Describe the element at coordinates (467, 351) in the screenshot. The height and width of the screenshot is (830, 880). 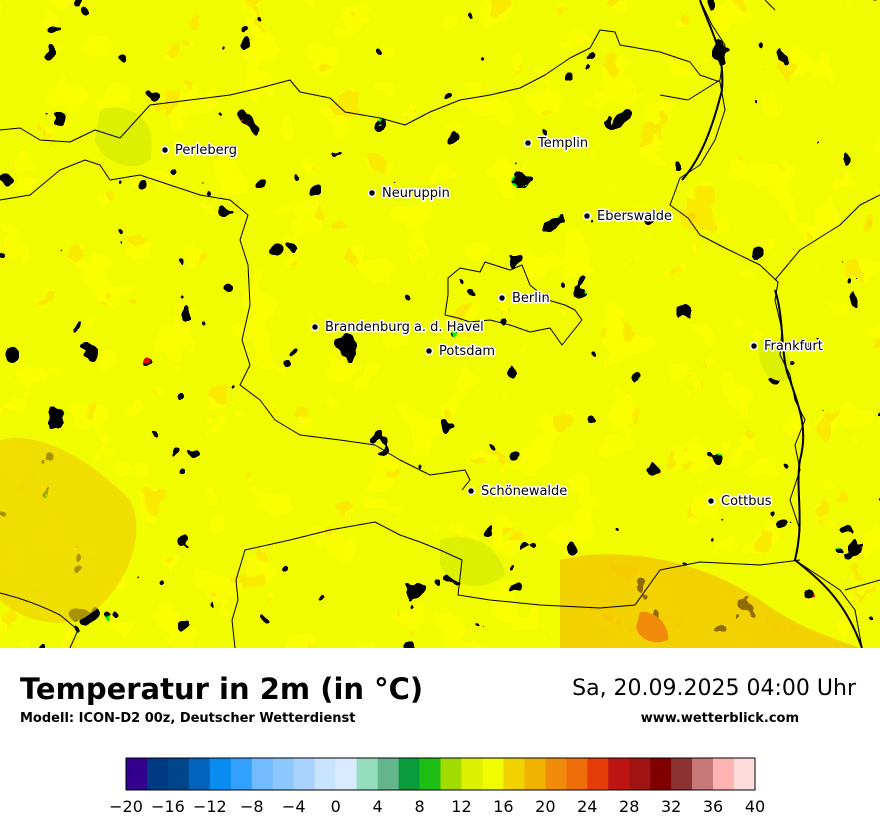
I see `city-label: Potsdam` at that location.